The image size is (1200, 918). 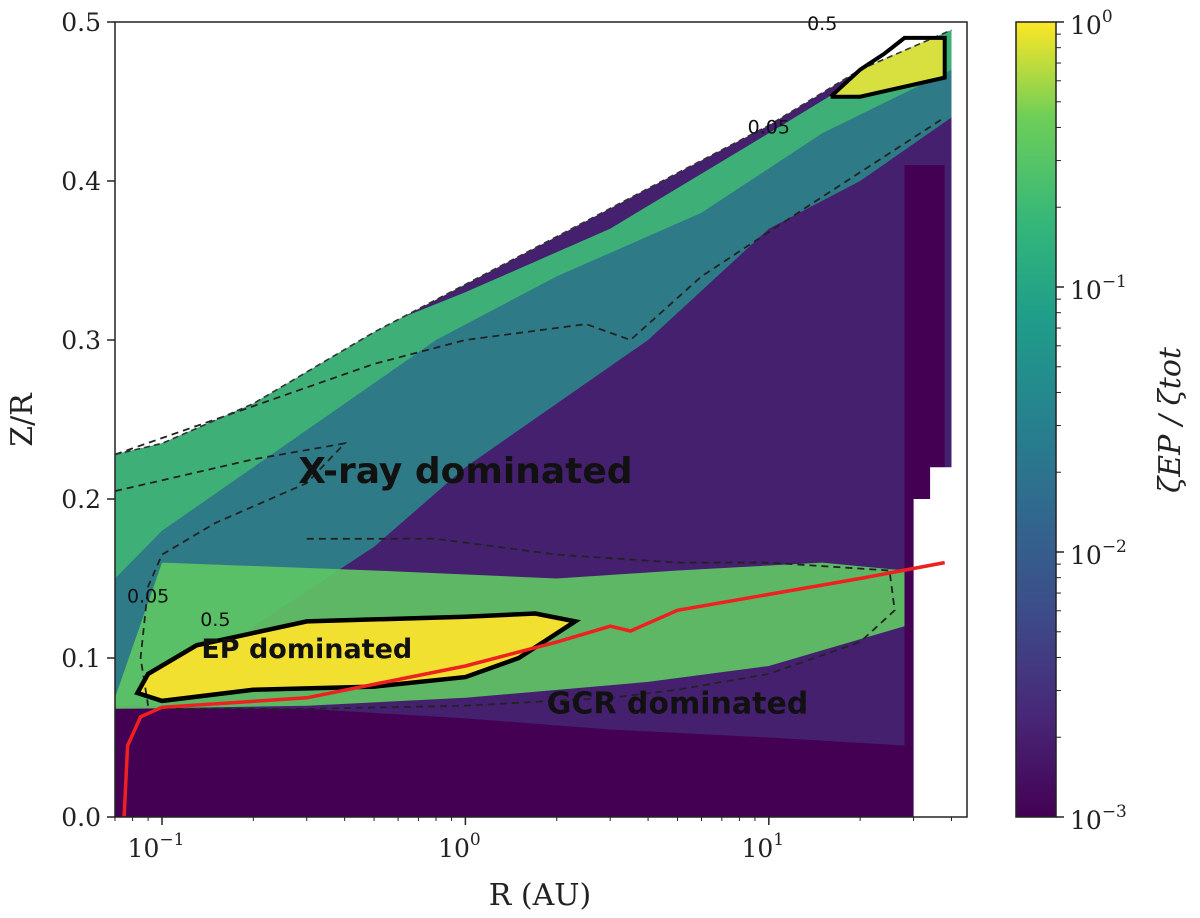 What do you see at coordinates (1098, 818) in the screenshot?
I see `colorbar-tick-label: 10⁻³` at bounding box center [1098, 818].